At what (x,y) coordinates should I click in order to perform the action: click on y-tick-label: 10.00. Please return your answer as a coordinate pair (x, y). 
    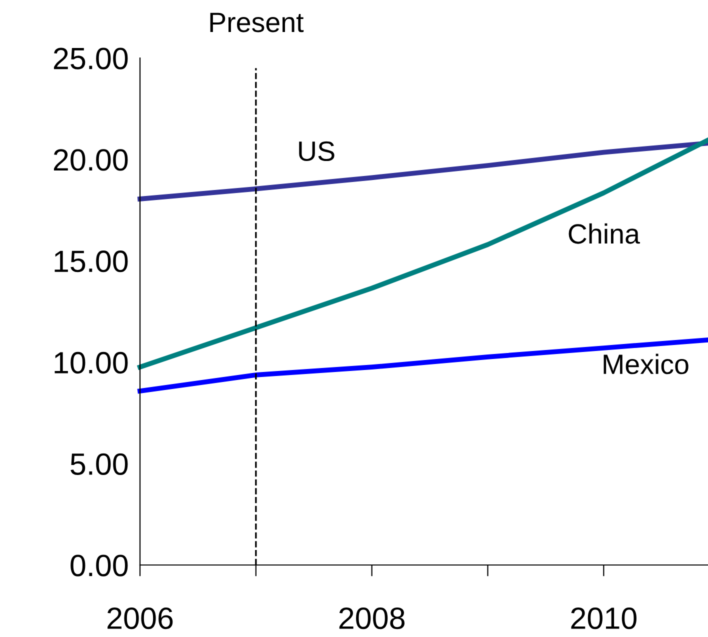
    Looking at the image, I should click on (91, 363).